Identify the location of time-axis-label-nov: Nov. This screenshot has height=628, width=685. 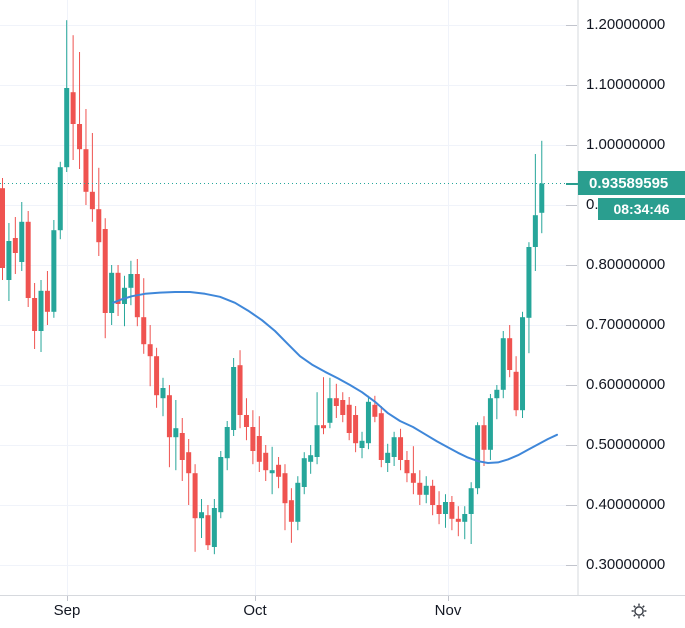
(448, 610).